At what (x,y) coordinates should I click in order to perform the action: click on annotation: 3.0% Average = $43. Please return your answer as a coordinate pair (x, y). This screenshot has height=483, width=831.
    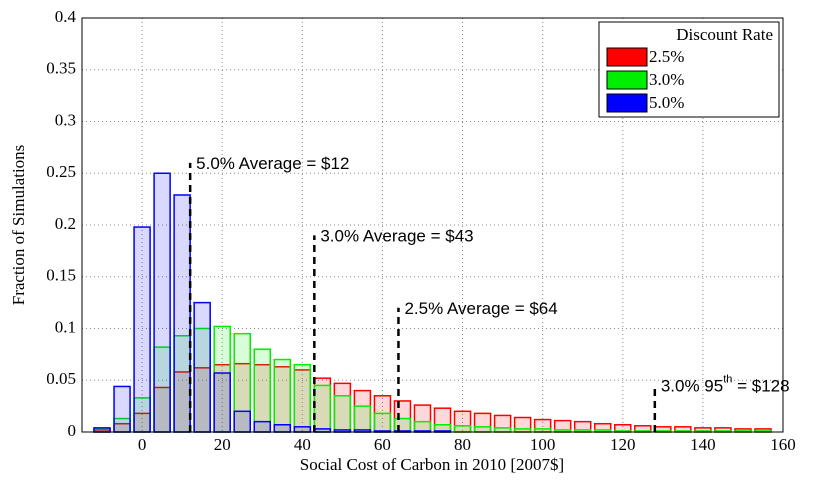
    Looking at the image, I should click on (396, 236).